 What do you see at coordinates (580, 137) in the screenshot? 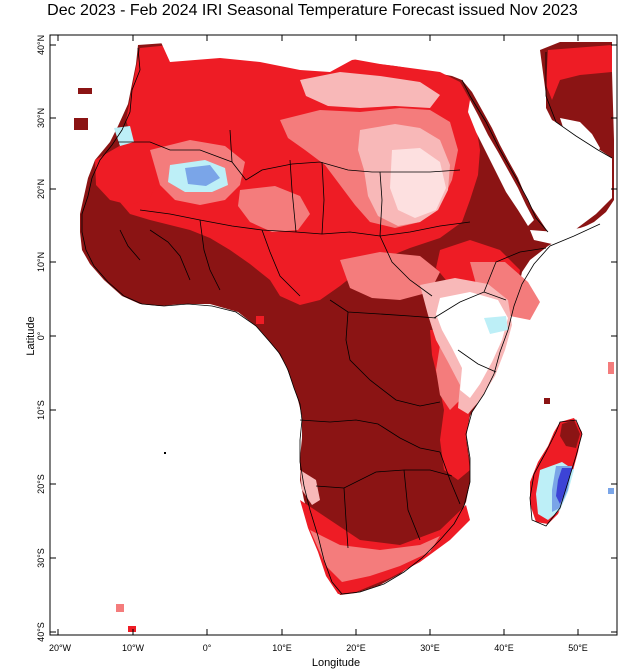
I see `persian-gulf` at bounding box center [580, 137].